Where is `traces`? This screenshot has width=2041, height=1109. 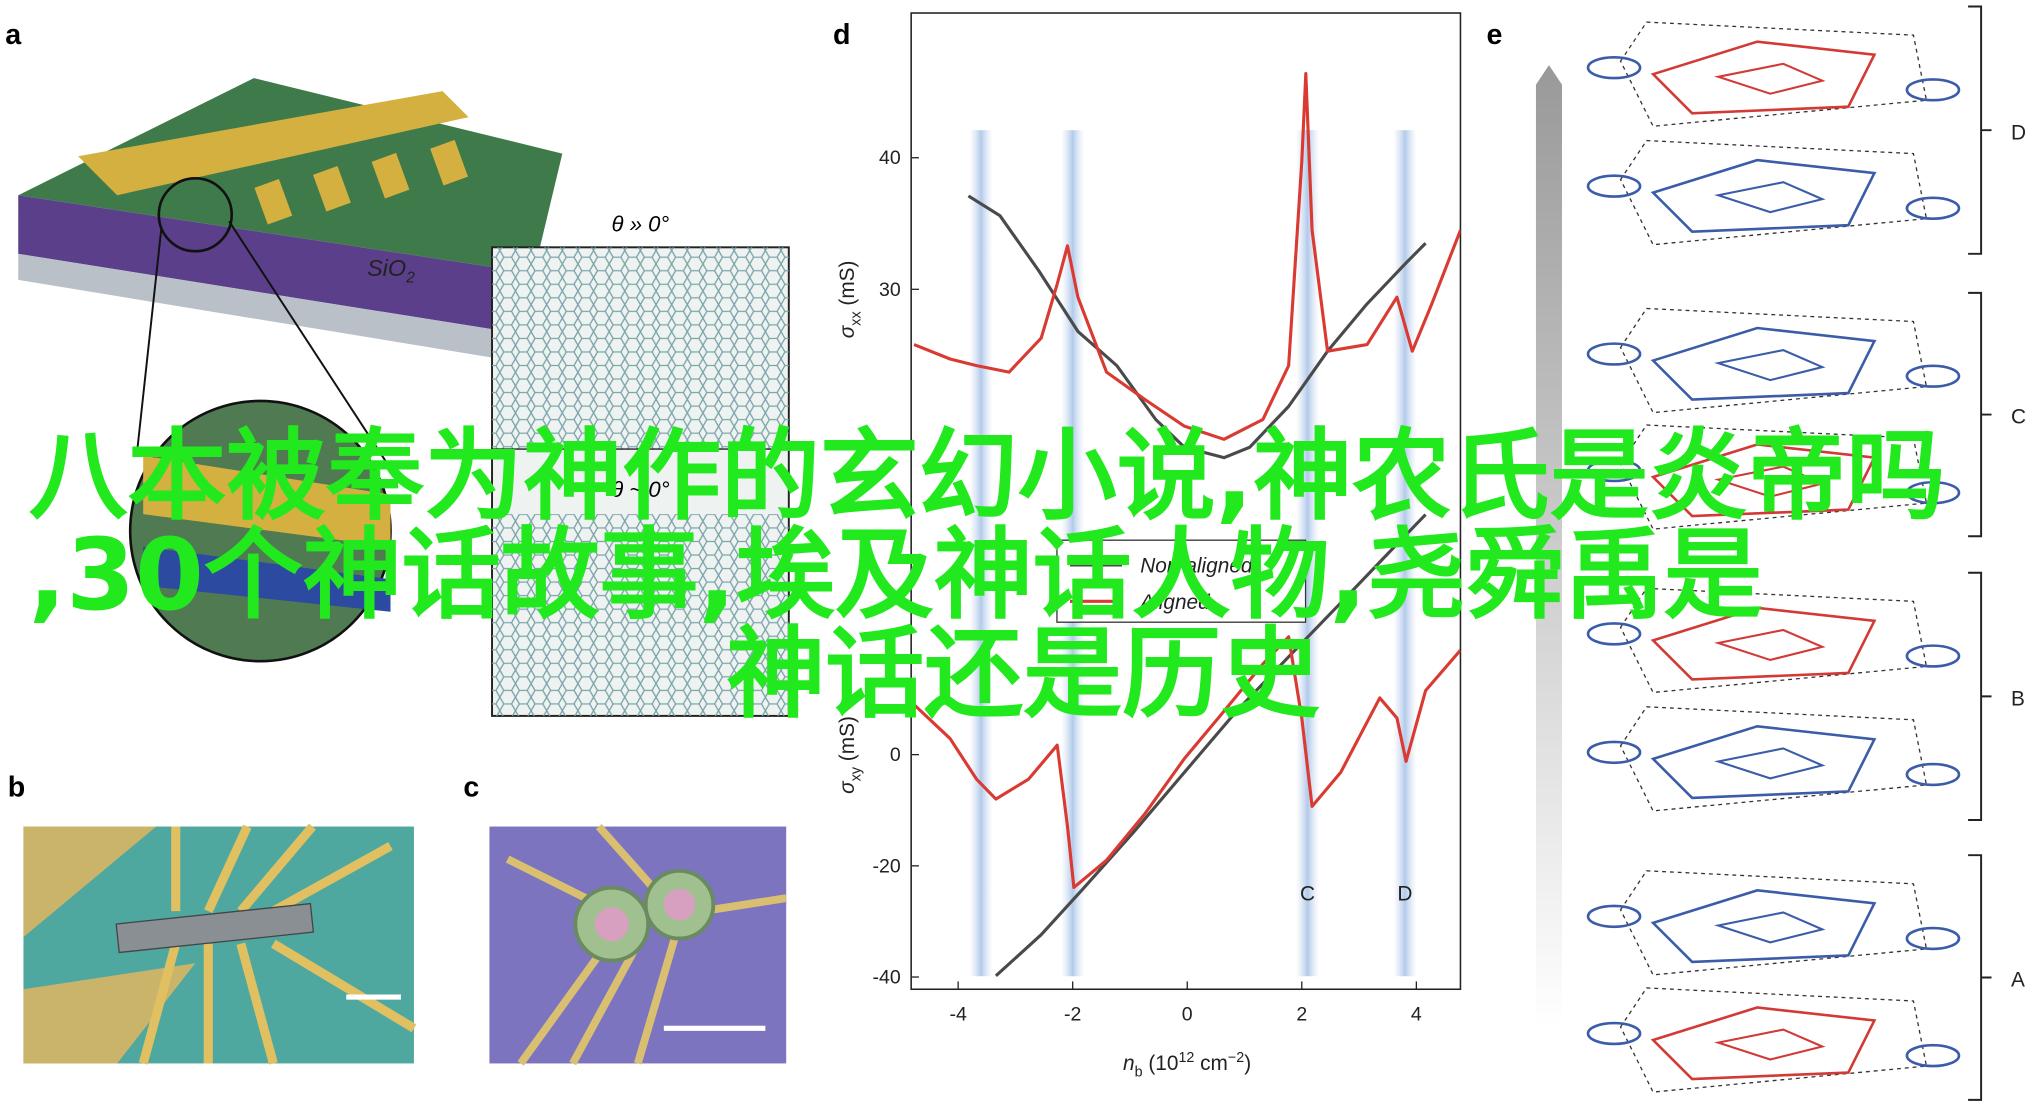
traces is located at coordinates (277, 944).